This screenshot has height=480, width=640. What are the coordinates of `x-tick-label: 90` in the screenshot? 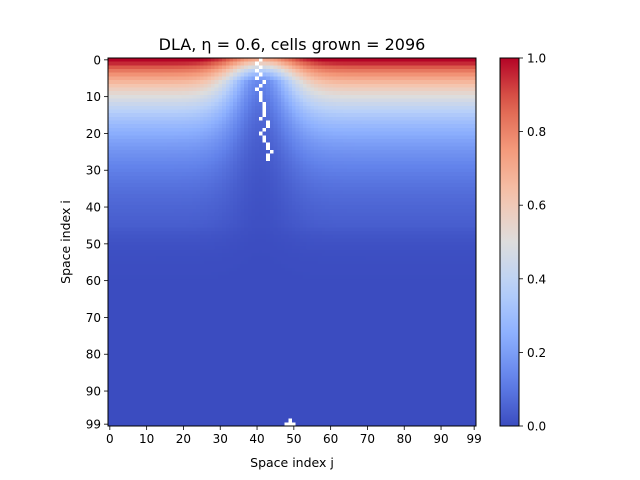 It's located at (440, 439).